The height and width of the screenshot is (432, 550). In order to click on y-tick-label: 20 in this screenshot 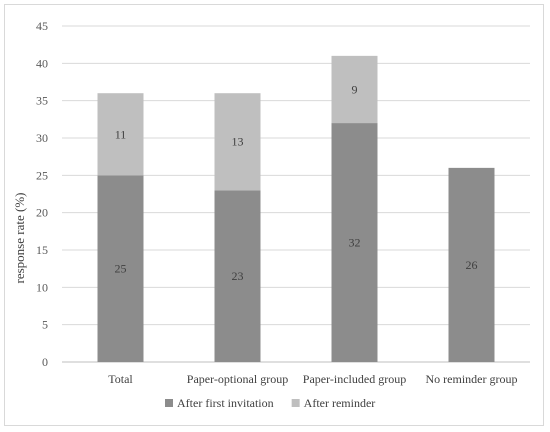, I will do `click(42, 213)`.